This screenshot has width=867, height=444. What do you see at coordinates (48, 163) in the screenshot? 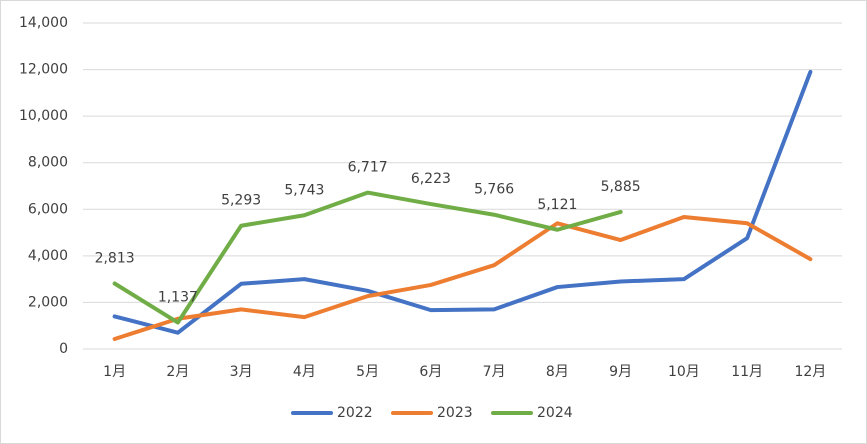
I see `y-tick-label: 8,000` at bounding box center [48, 163].